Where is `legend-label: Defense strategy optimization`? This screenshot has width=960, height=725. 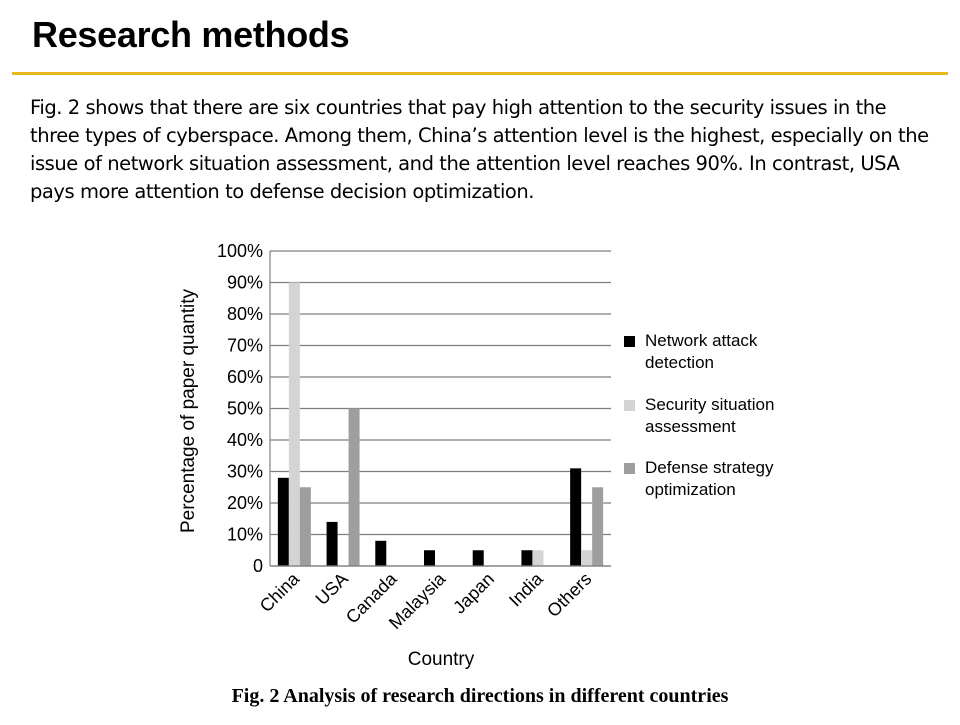 legend-label: Defense strategy optimization is located at coordinates (709, 478).